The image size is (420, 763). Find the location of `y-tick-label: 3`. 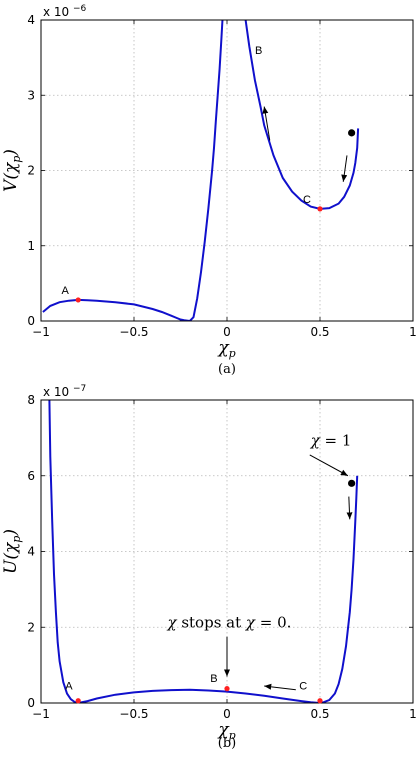

y-tick-label: 3 is located at coordinates (31, 95).